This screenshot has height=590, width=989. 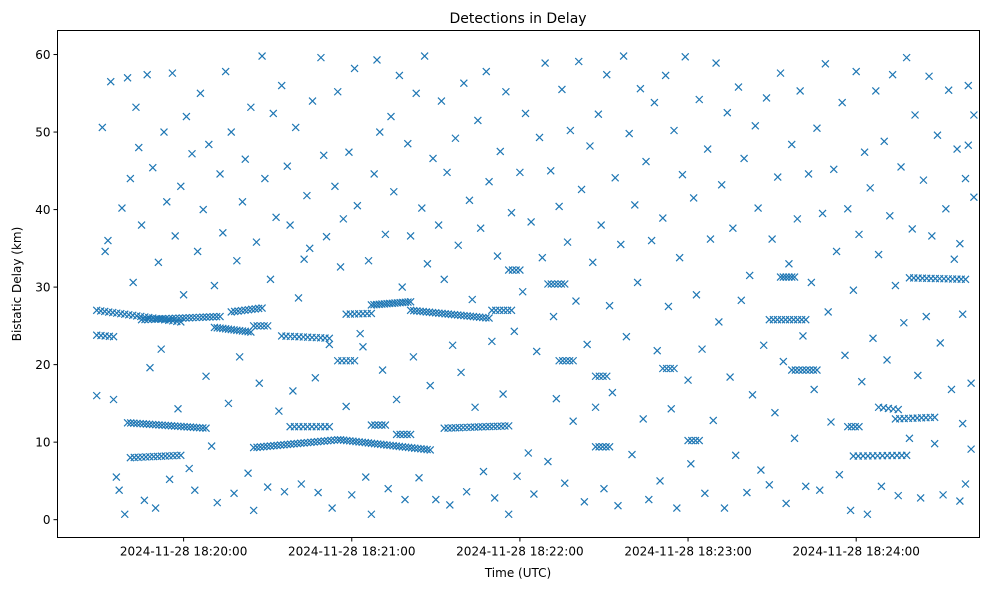 I want to click on x-tick-label: 2024-11-28 18:21:00, so click(x=351, y=552).